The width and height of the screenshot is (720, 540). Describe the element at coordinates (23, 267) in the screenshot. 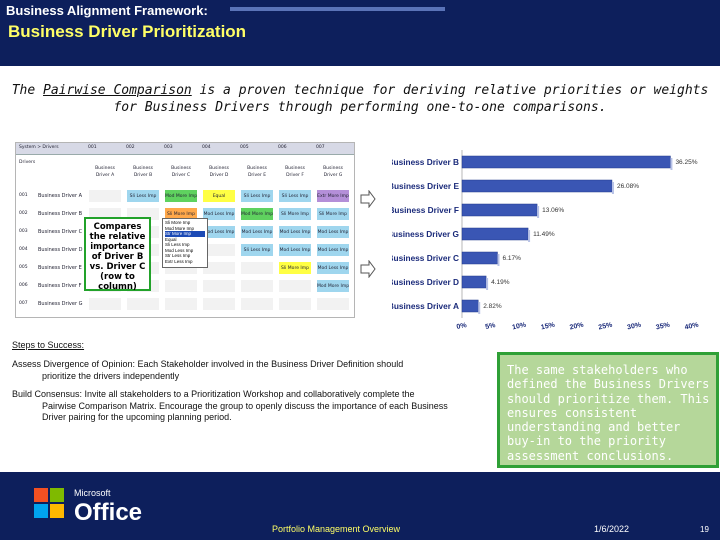

I see `matrix-row-code: 005` at that location.